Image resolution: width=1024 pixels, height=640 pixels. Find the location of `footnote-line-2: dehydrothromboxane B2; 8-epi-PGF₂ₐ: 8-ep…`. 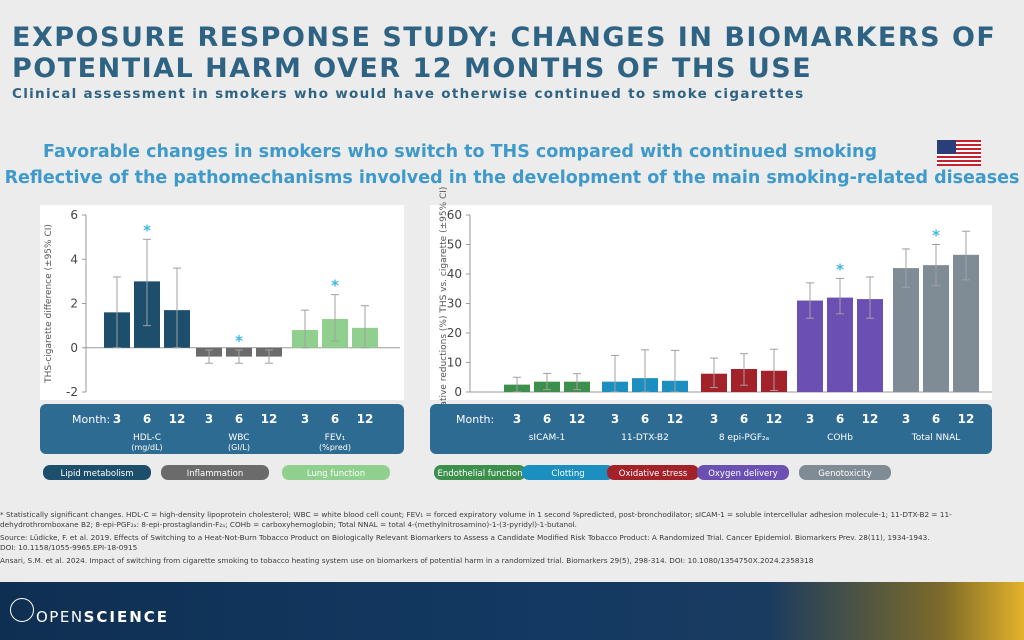

footnote-line-2: dehydrothromboxane B2; 8-epi-PGF₂ₐ: 8-ep… is located at coordinates (288, 524).